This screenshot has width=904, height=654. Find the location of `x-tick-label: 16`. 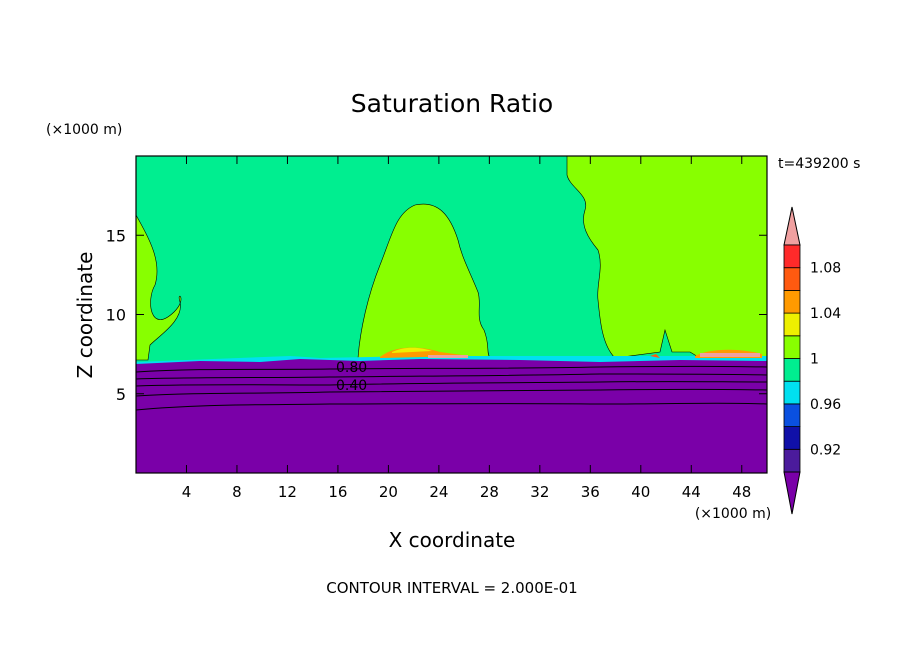

x-tick-label: 16 is located at coordinates (337, 492).